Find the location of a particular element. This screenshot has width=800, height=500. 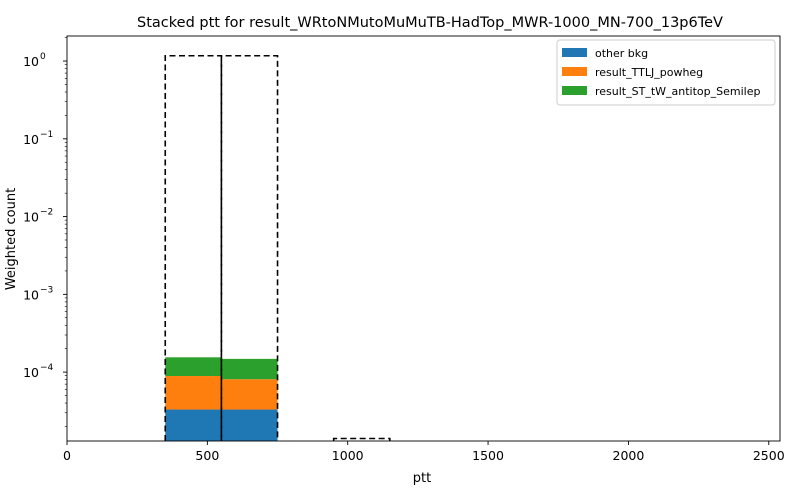

y-tick-exponent-4: −1 is located at coordinates (46, 135).